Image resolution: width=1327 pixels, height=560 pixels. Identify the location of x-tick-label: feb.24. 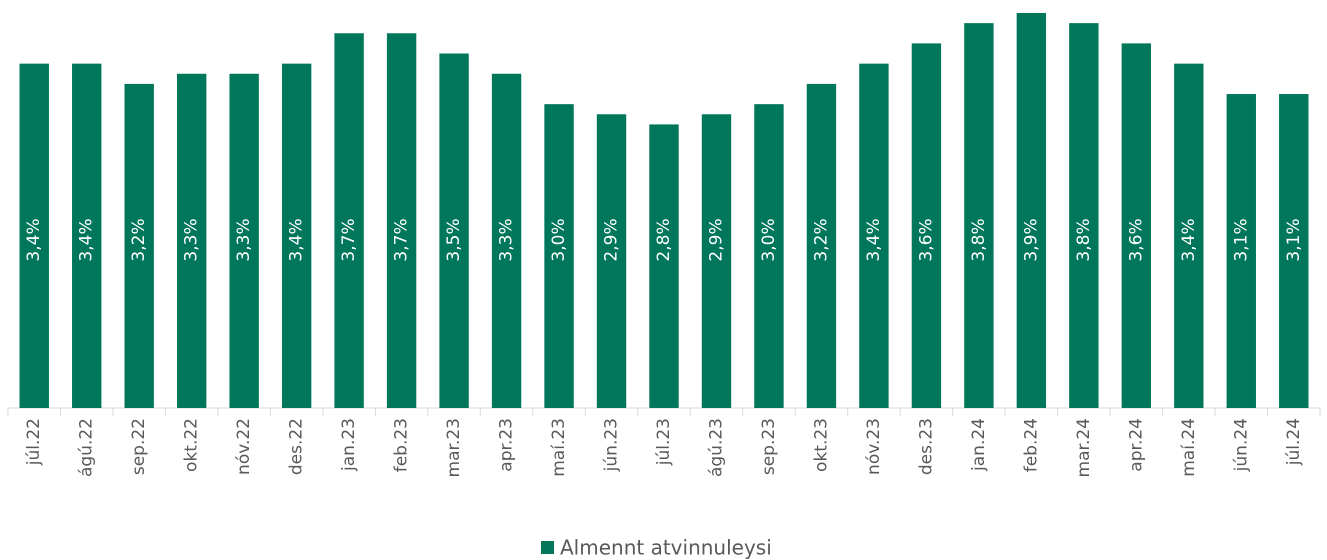
(1031, 445).